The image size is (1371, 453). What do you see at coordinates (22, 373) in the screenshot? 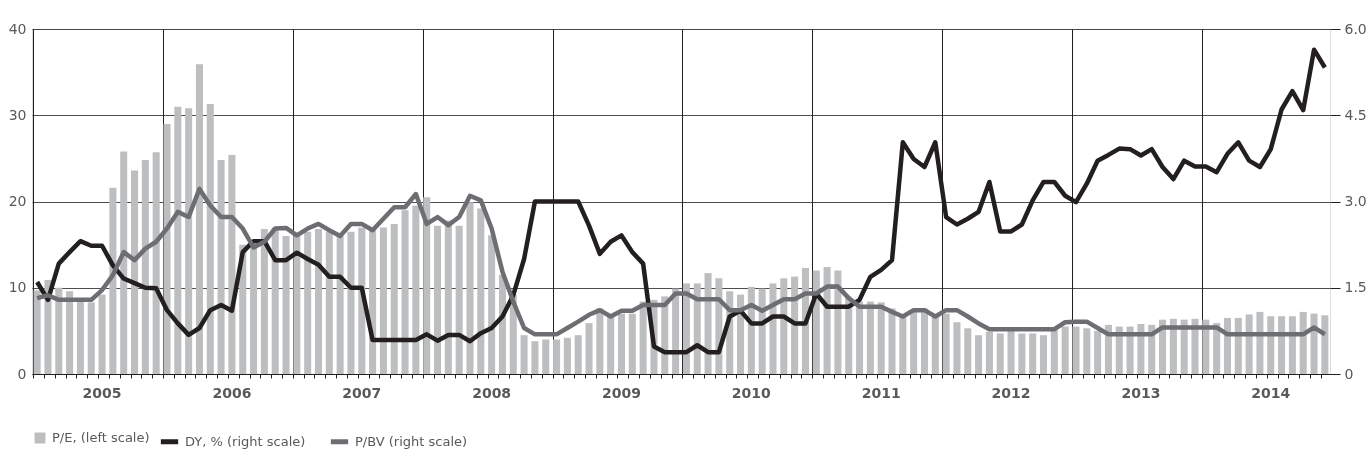
I see `y-tick-label: 0` at bounding box center [22, 373].